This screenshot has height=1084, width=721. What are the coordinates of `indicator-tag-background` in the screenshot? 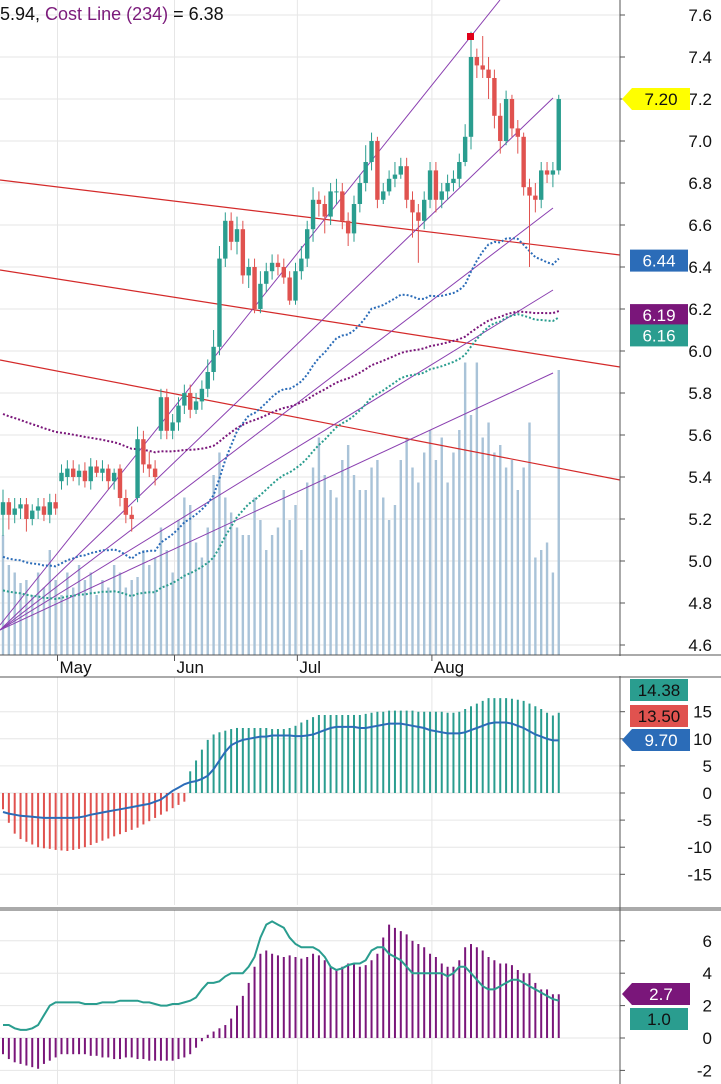 It's located at (659, 260).